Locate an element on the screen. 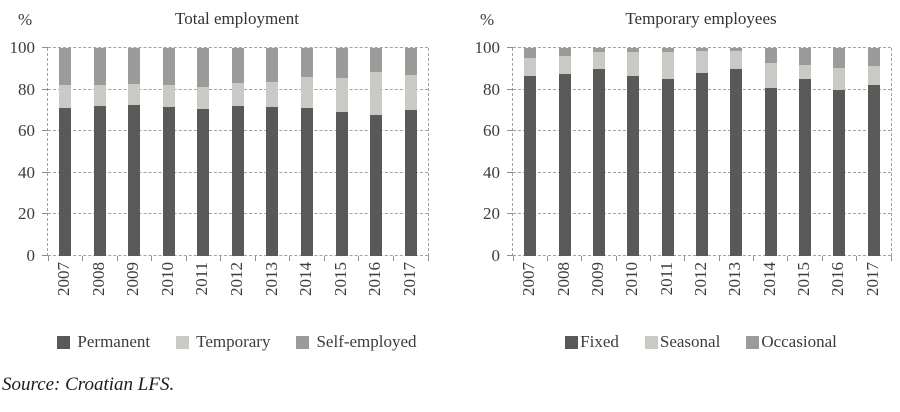  y-axis-tick-label: 40 is located at coordinates (26, 172).